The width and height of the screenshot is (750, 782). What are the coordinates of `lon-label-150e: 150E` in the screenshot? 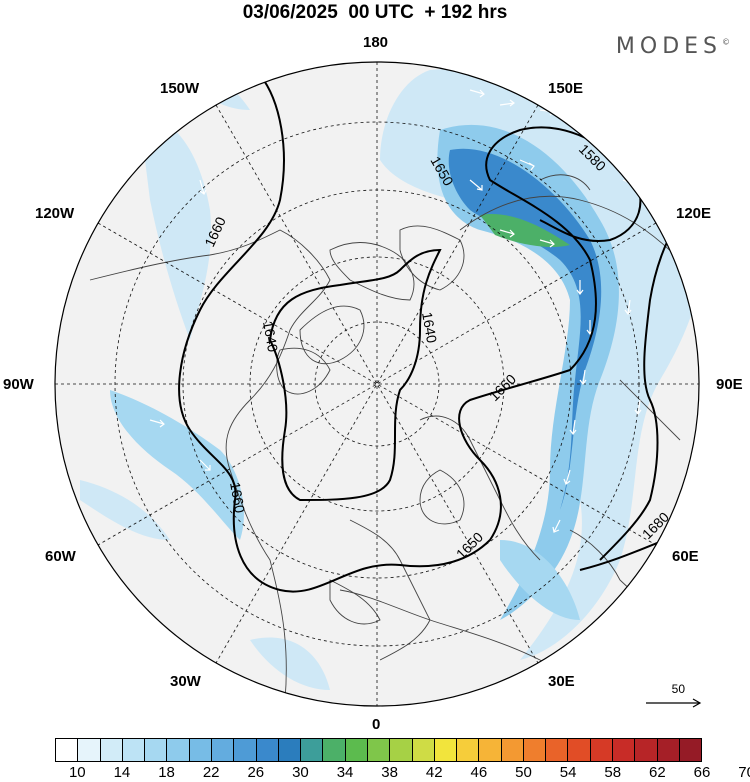 It's located at (566, 88).